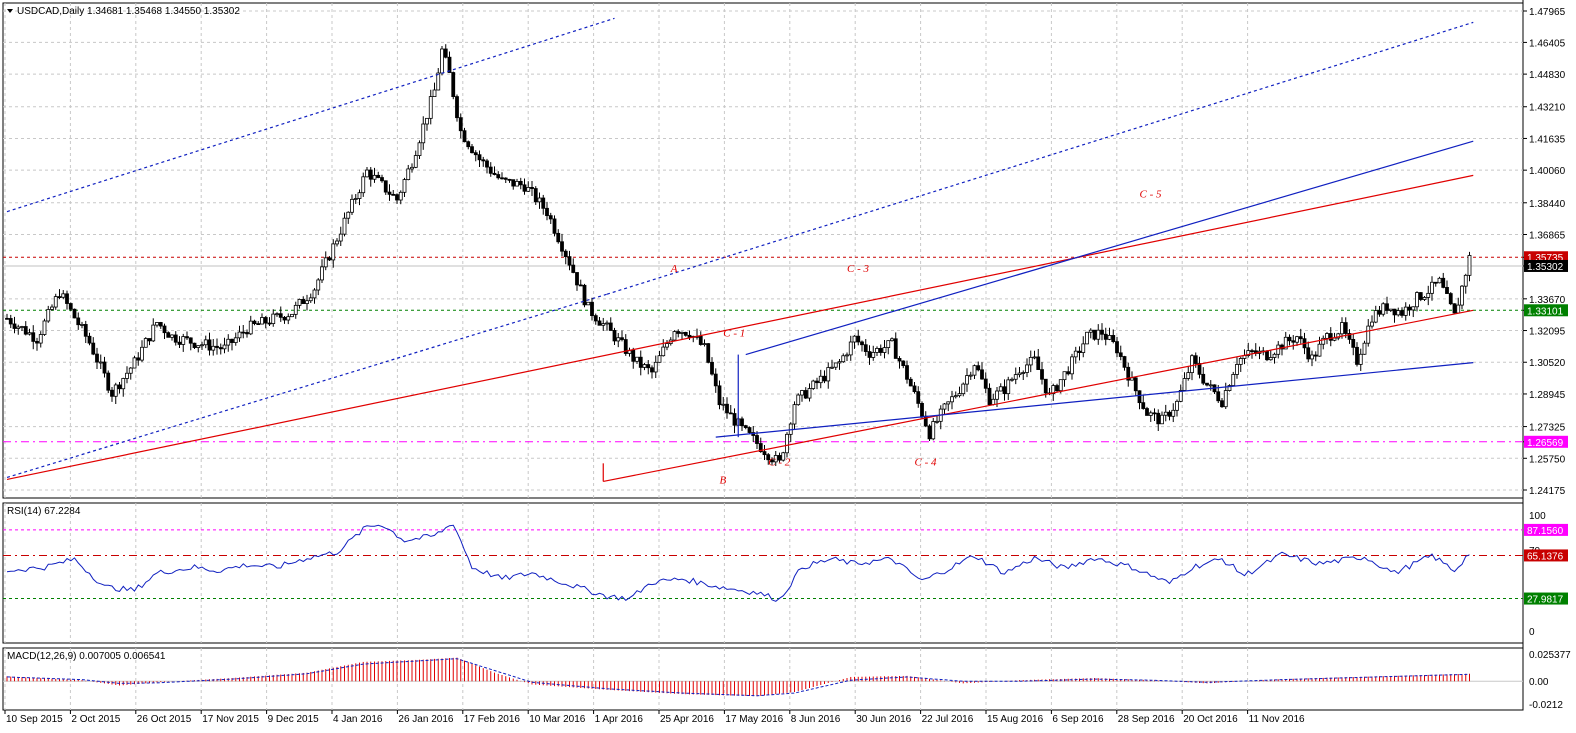  What do you see at coordinates (1547, 395) in the screenshot?
I see `y-tick-label: 1.28945` at bounding box center [1547, 395].